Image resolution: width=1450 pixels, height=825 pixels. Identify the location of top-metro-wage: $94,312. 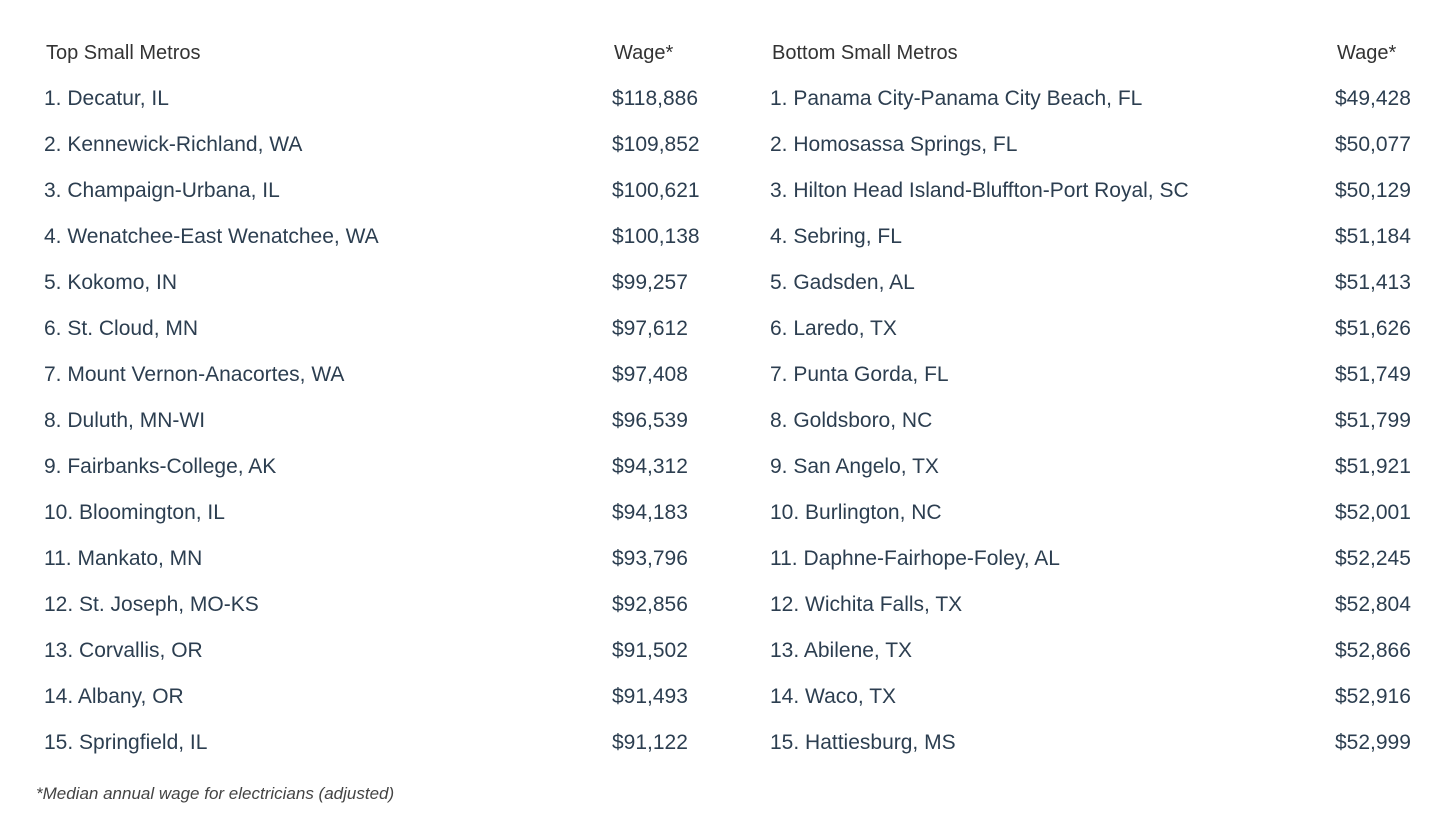
(650, 466).